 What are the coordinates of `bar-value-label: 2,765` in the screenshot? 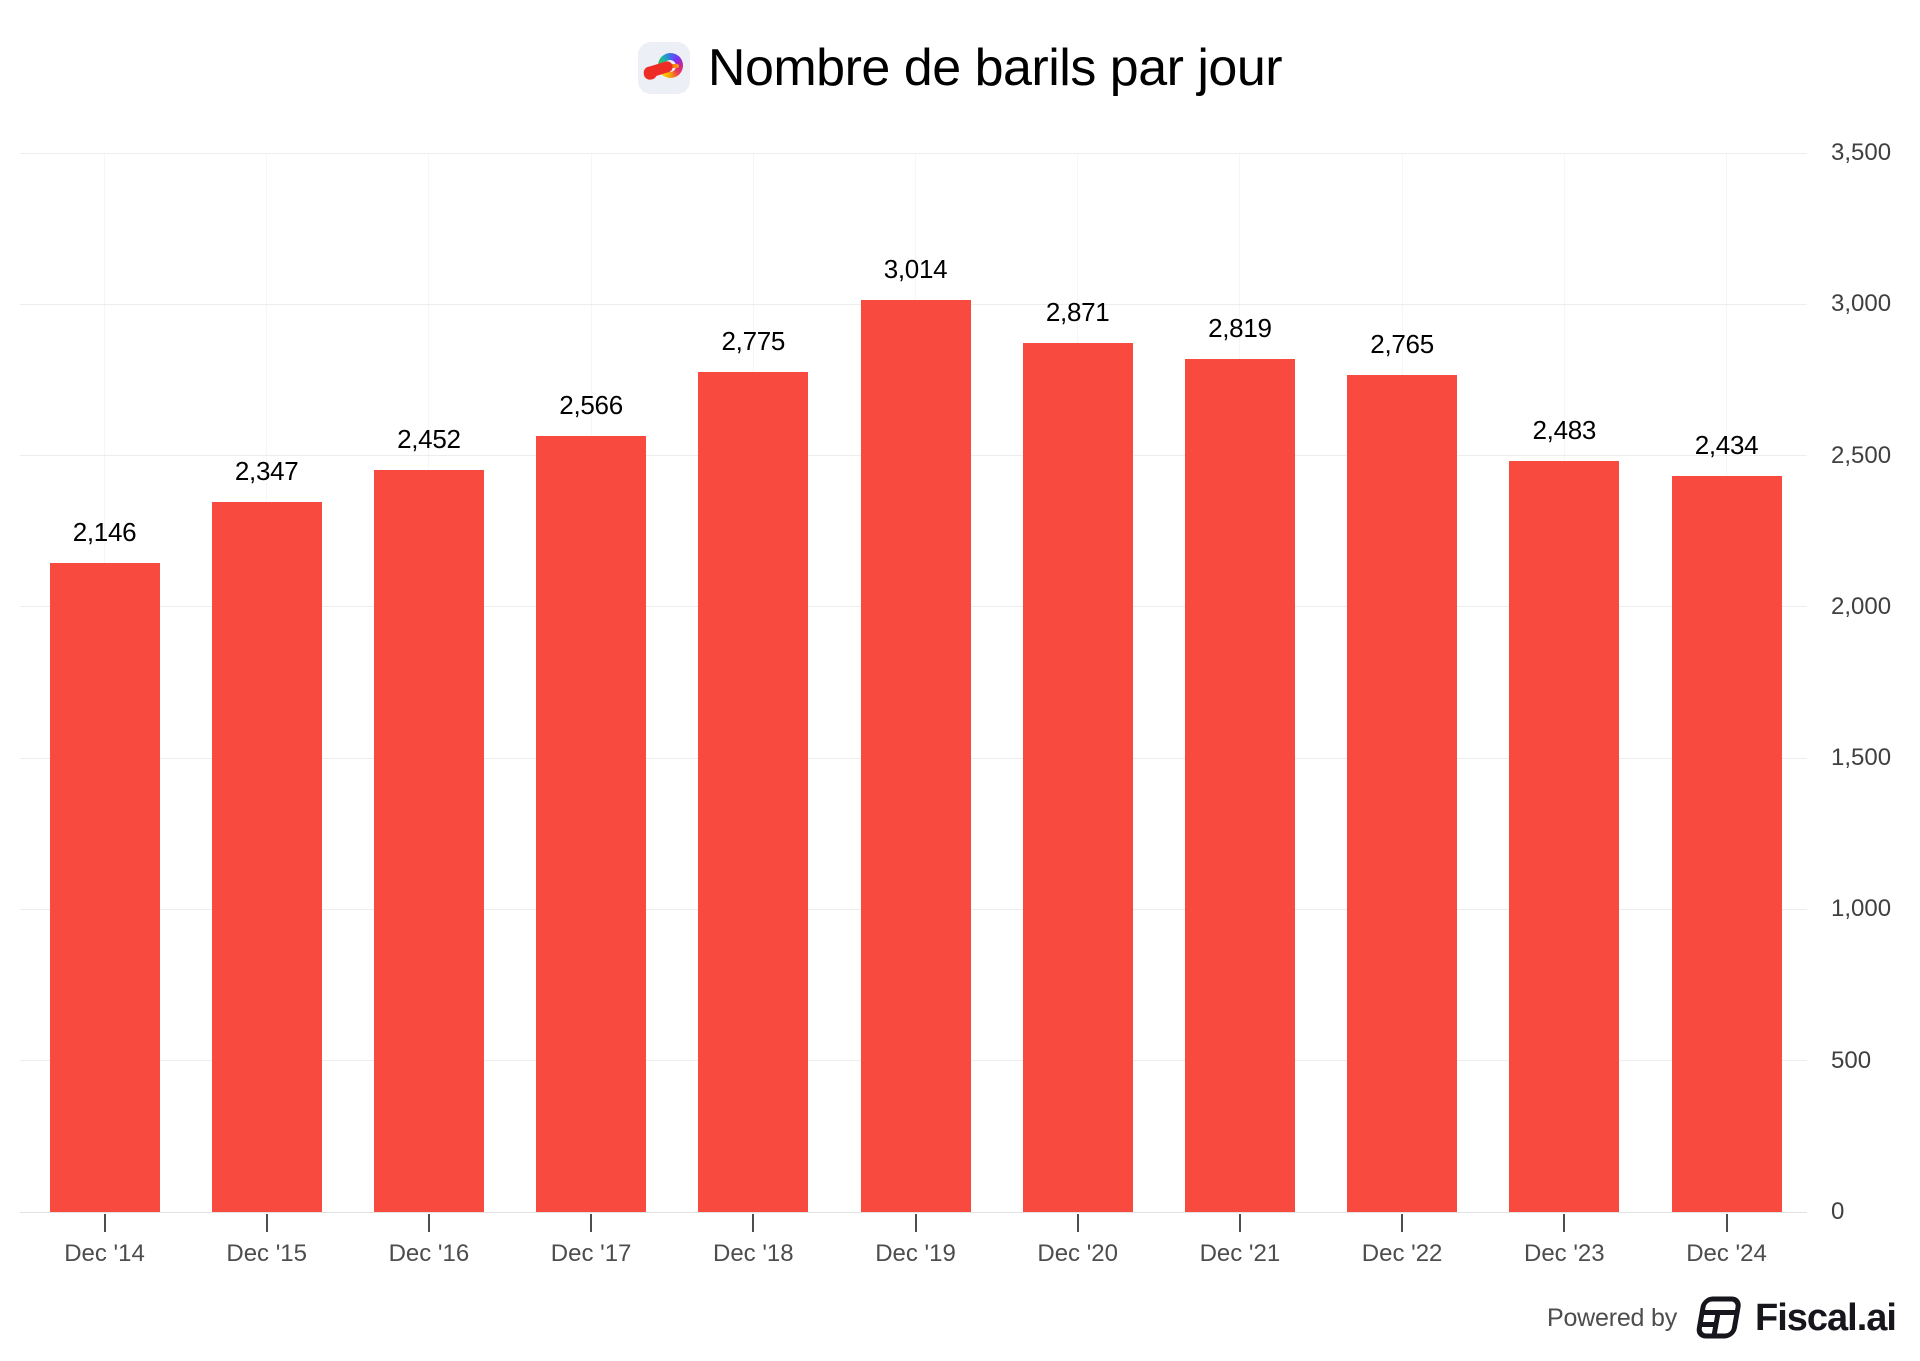 It's located at (1402, 344).